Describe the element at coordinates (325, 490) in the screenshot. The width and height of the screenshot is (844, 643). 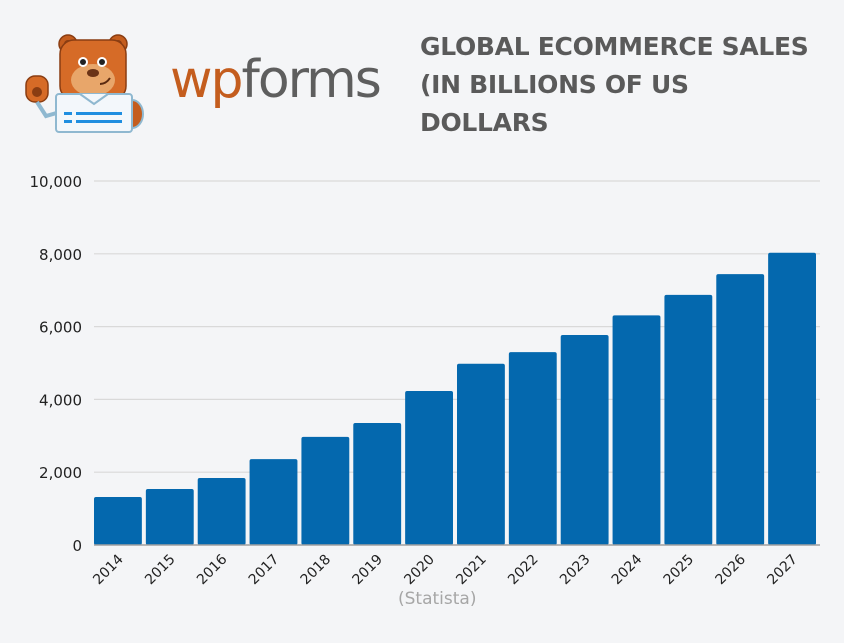
I see `bar-2018` at that location.